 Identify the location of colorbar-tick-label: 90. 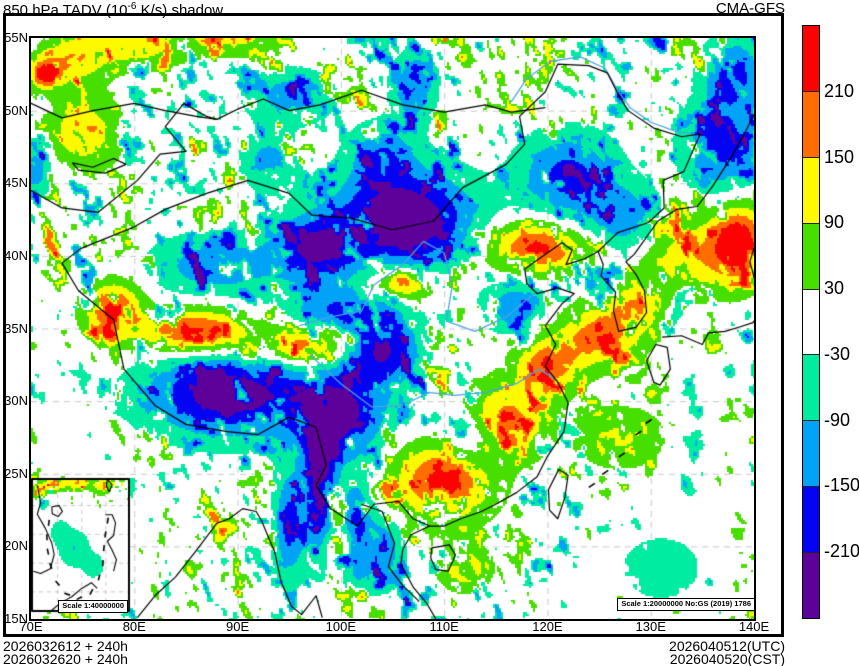
(834, 222).